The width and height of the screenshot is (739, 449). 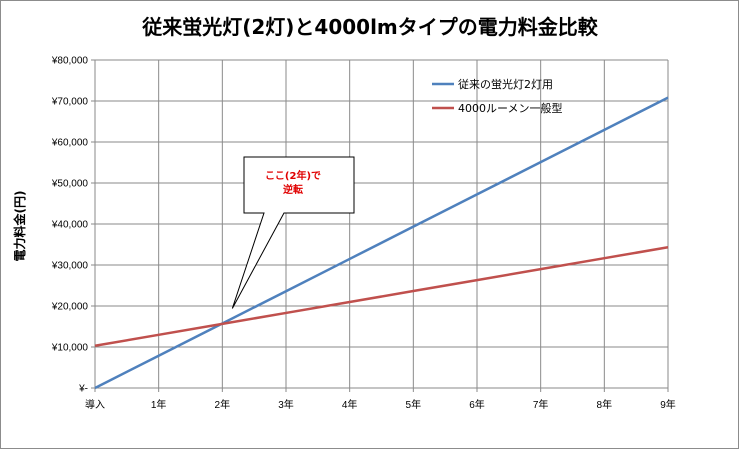 What do you see at coordinates (505, 84) in the screenshot?
I see `legend-label: 従来の蛍光灯2灯用` at bounding box center [505, 84].